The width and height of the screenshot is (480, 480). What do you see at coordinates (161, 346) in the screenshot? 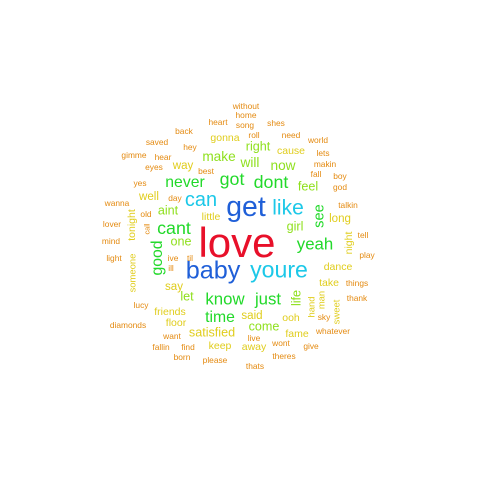
I see `word-fallin: fallin` at bounding box center [161, 346].